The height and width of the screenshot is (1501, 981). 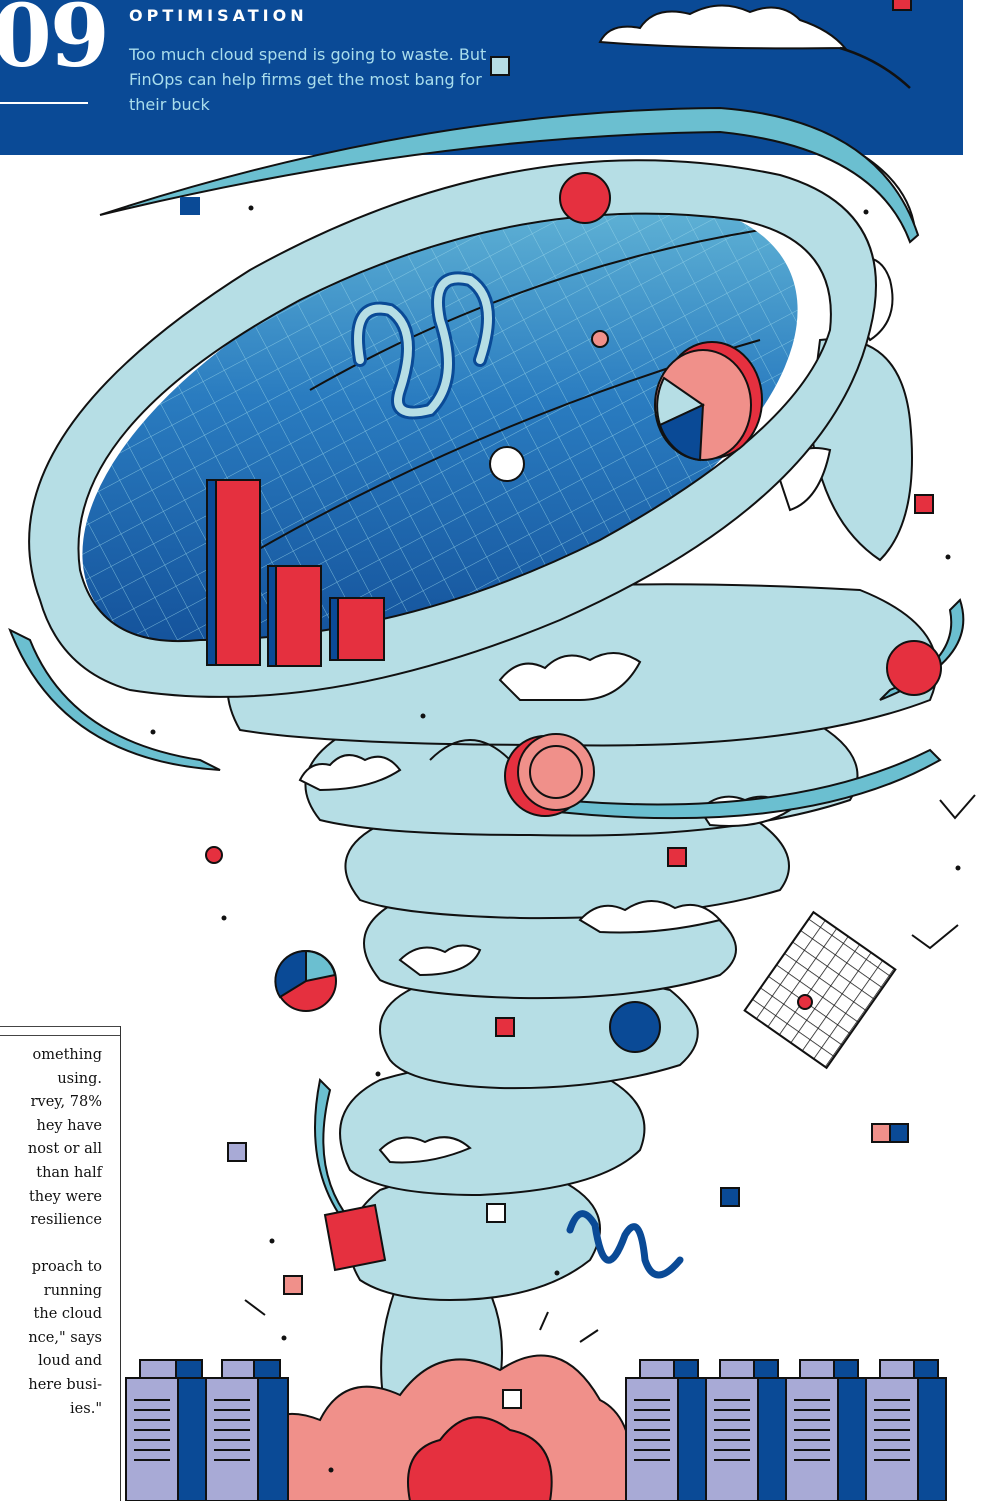 What do you see at coordinates (55, 43) in the screenshot?
I see `section-number: 09` at bounding box center [55, 43].